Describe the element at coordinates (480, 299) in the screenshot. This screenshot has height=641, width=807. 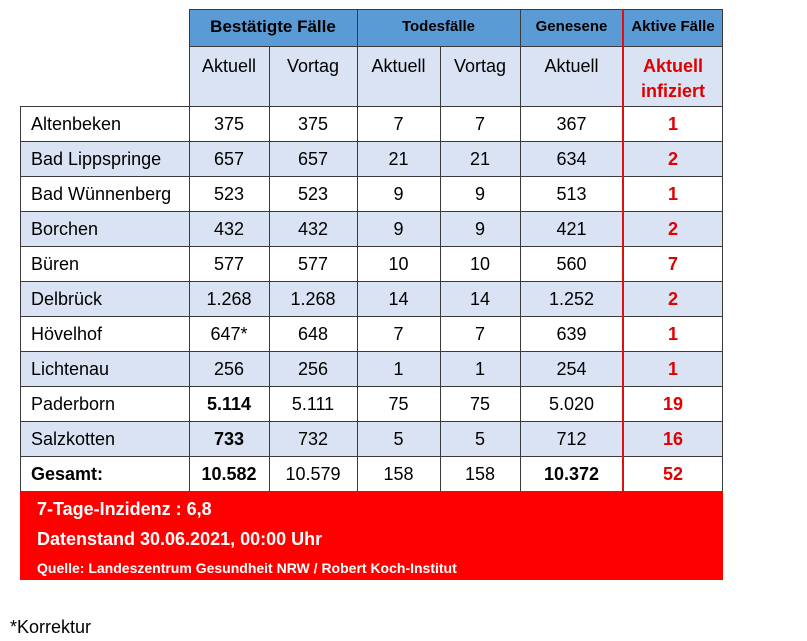
I see `cell-tod-vor: 14` at that location.